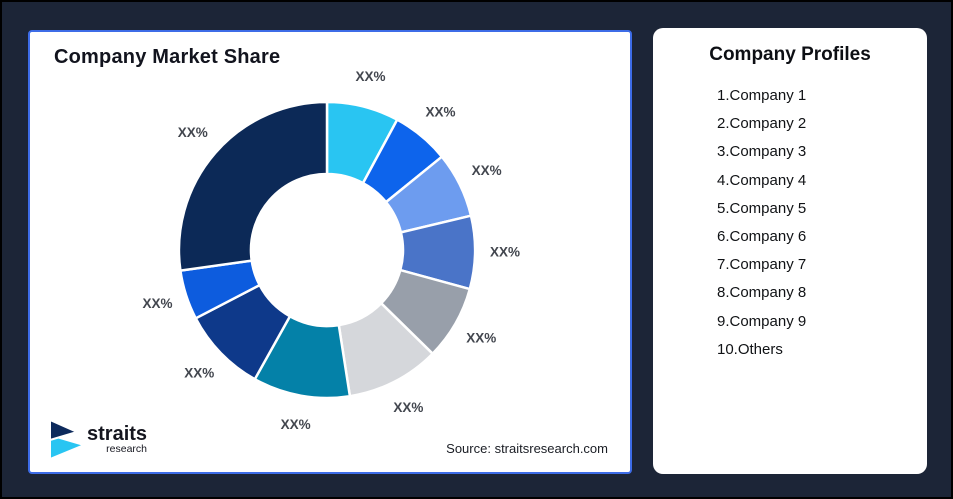 The height and width of the screenshot is (499, 953). I want to click on straits-logo-text: straits research, so click(117, 438).